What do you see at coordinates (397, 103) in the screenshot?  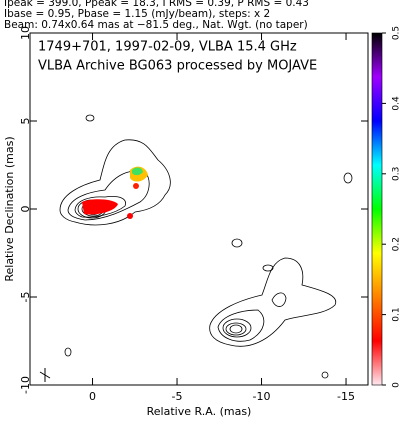 I see `colorbar-tick-label: 0.4` at bounding box center [397, 103].